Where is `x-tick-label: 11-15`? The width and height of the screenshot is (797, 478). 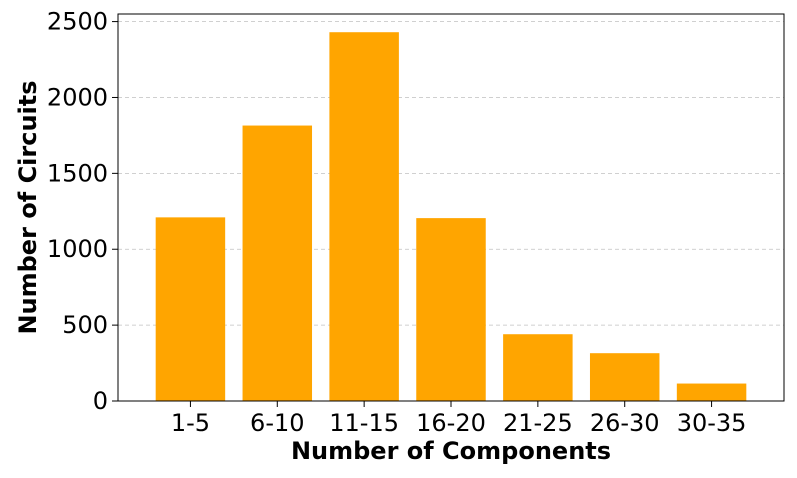 x-tick-label: 11-15 is located at coordinates (364, 423).